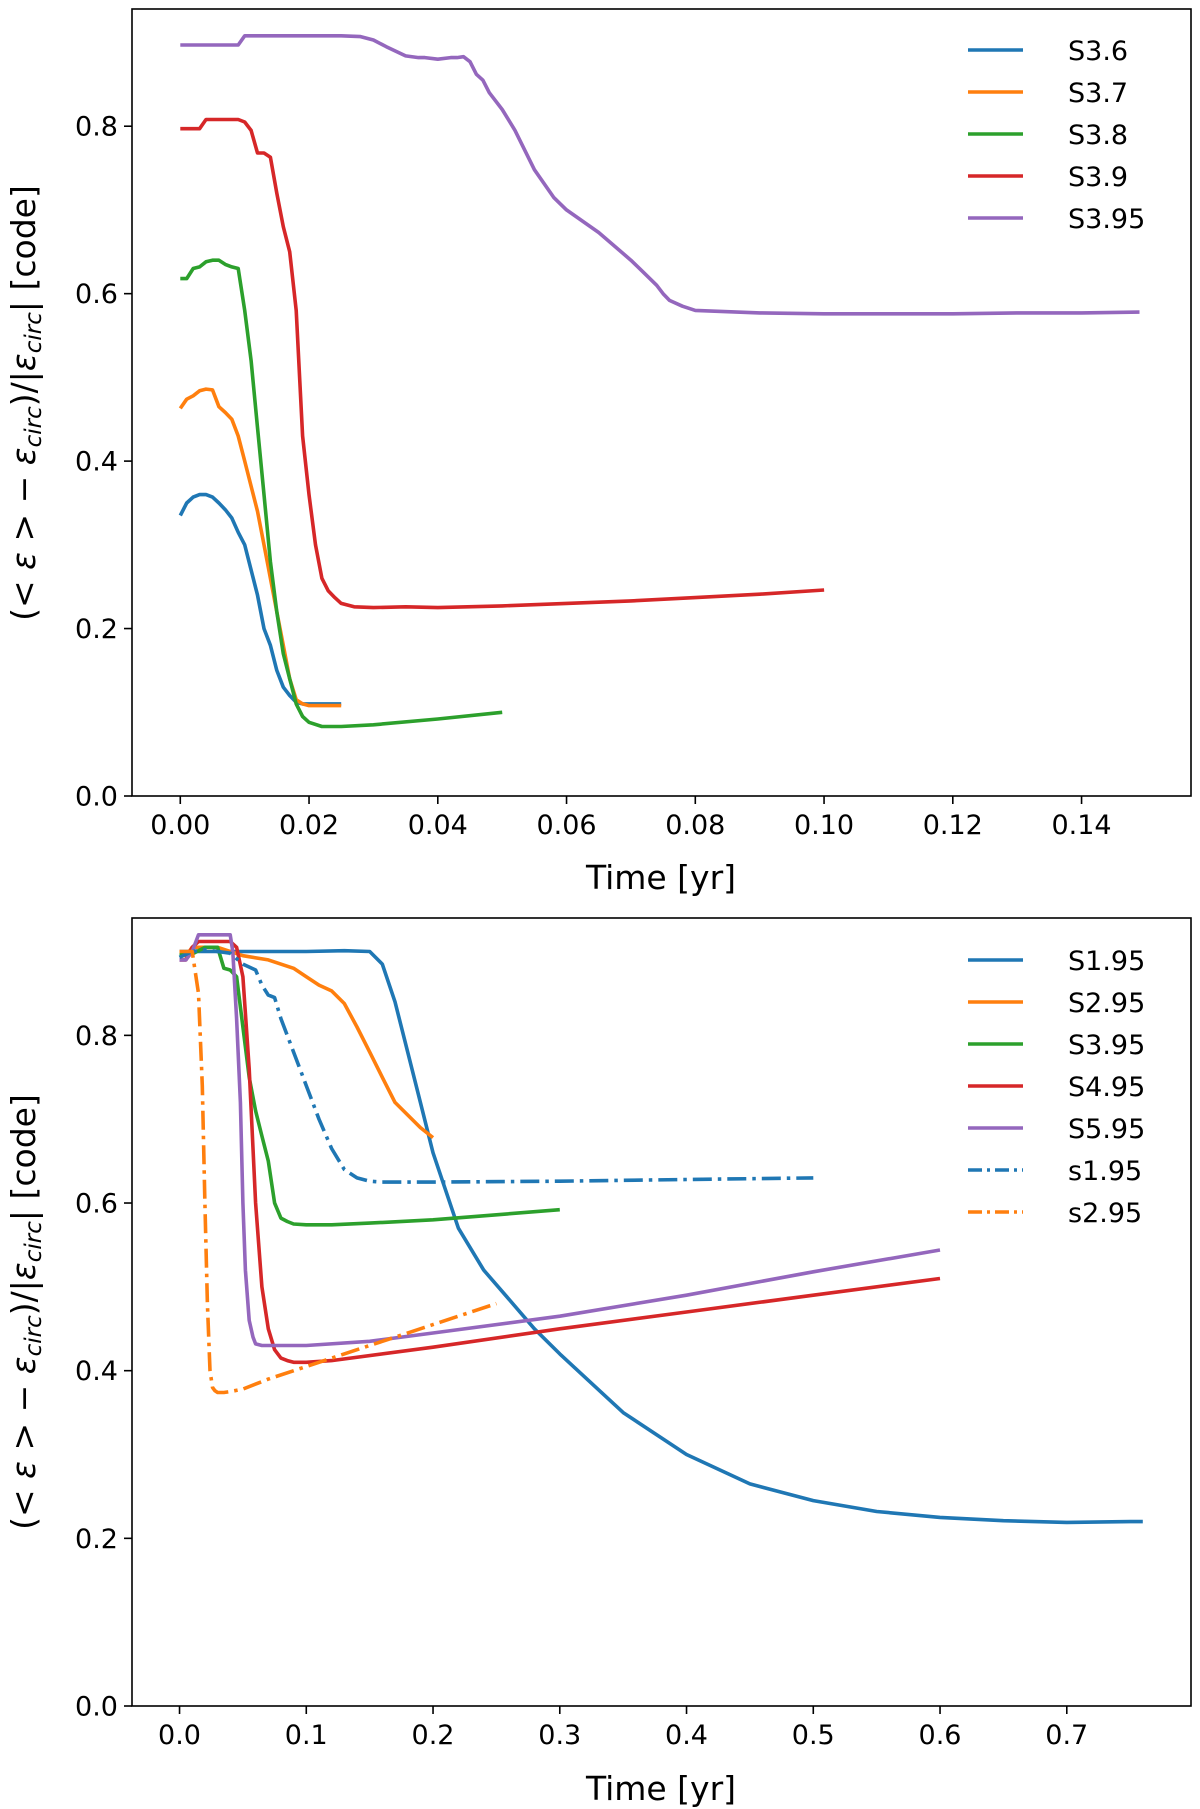 The height and width of the screenshot is (1809, 1200). Describe the element at coordinates (438, 825) in the screenshot. I see `top-chart-x-tick-label: 0.04` at that location.